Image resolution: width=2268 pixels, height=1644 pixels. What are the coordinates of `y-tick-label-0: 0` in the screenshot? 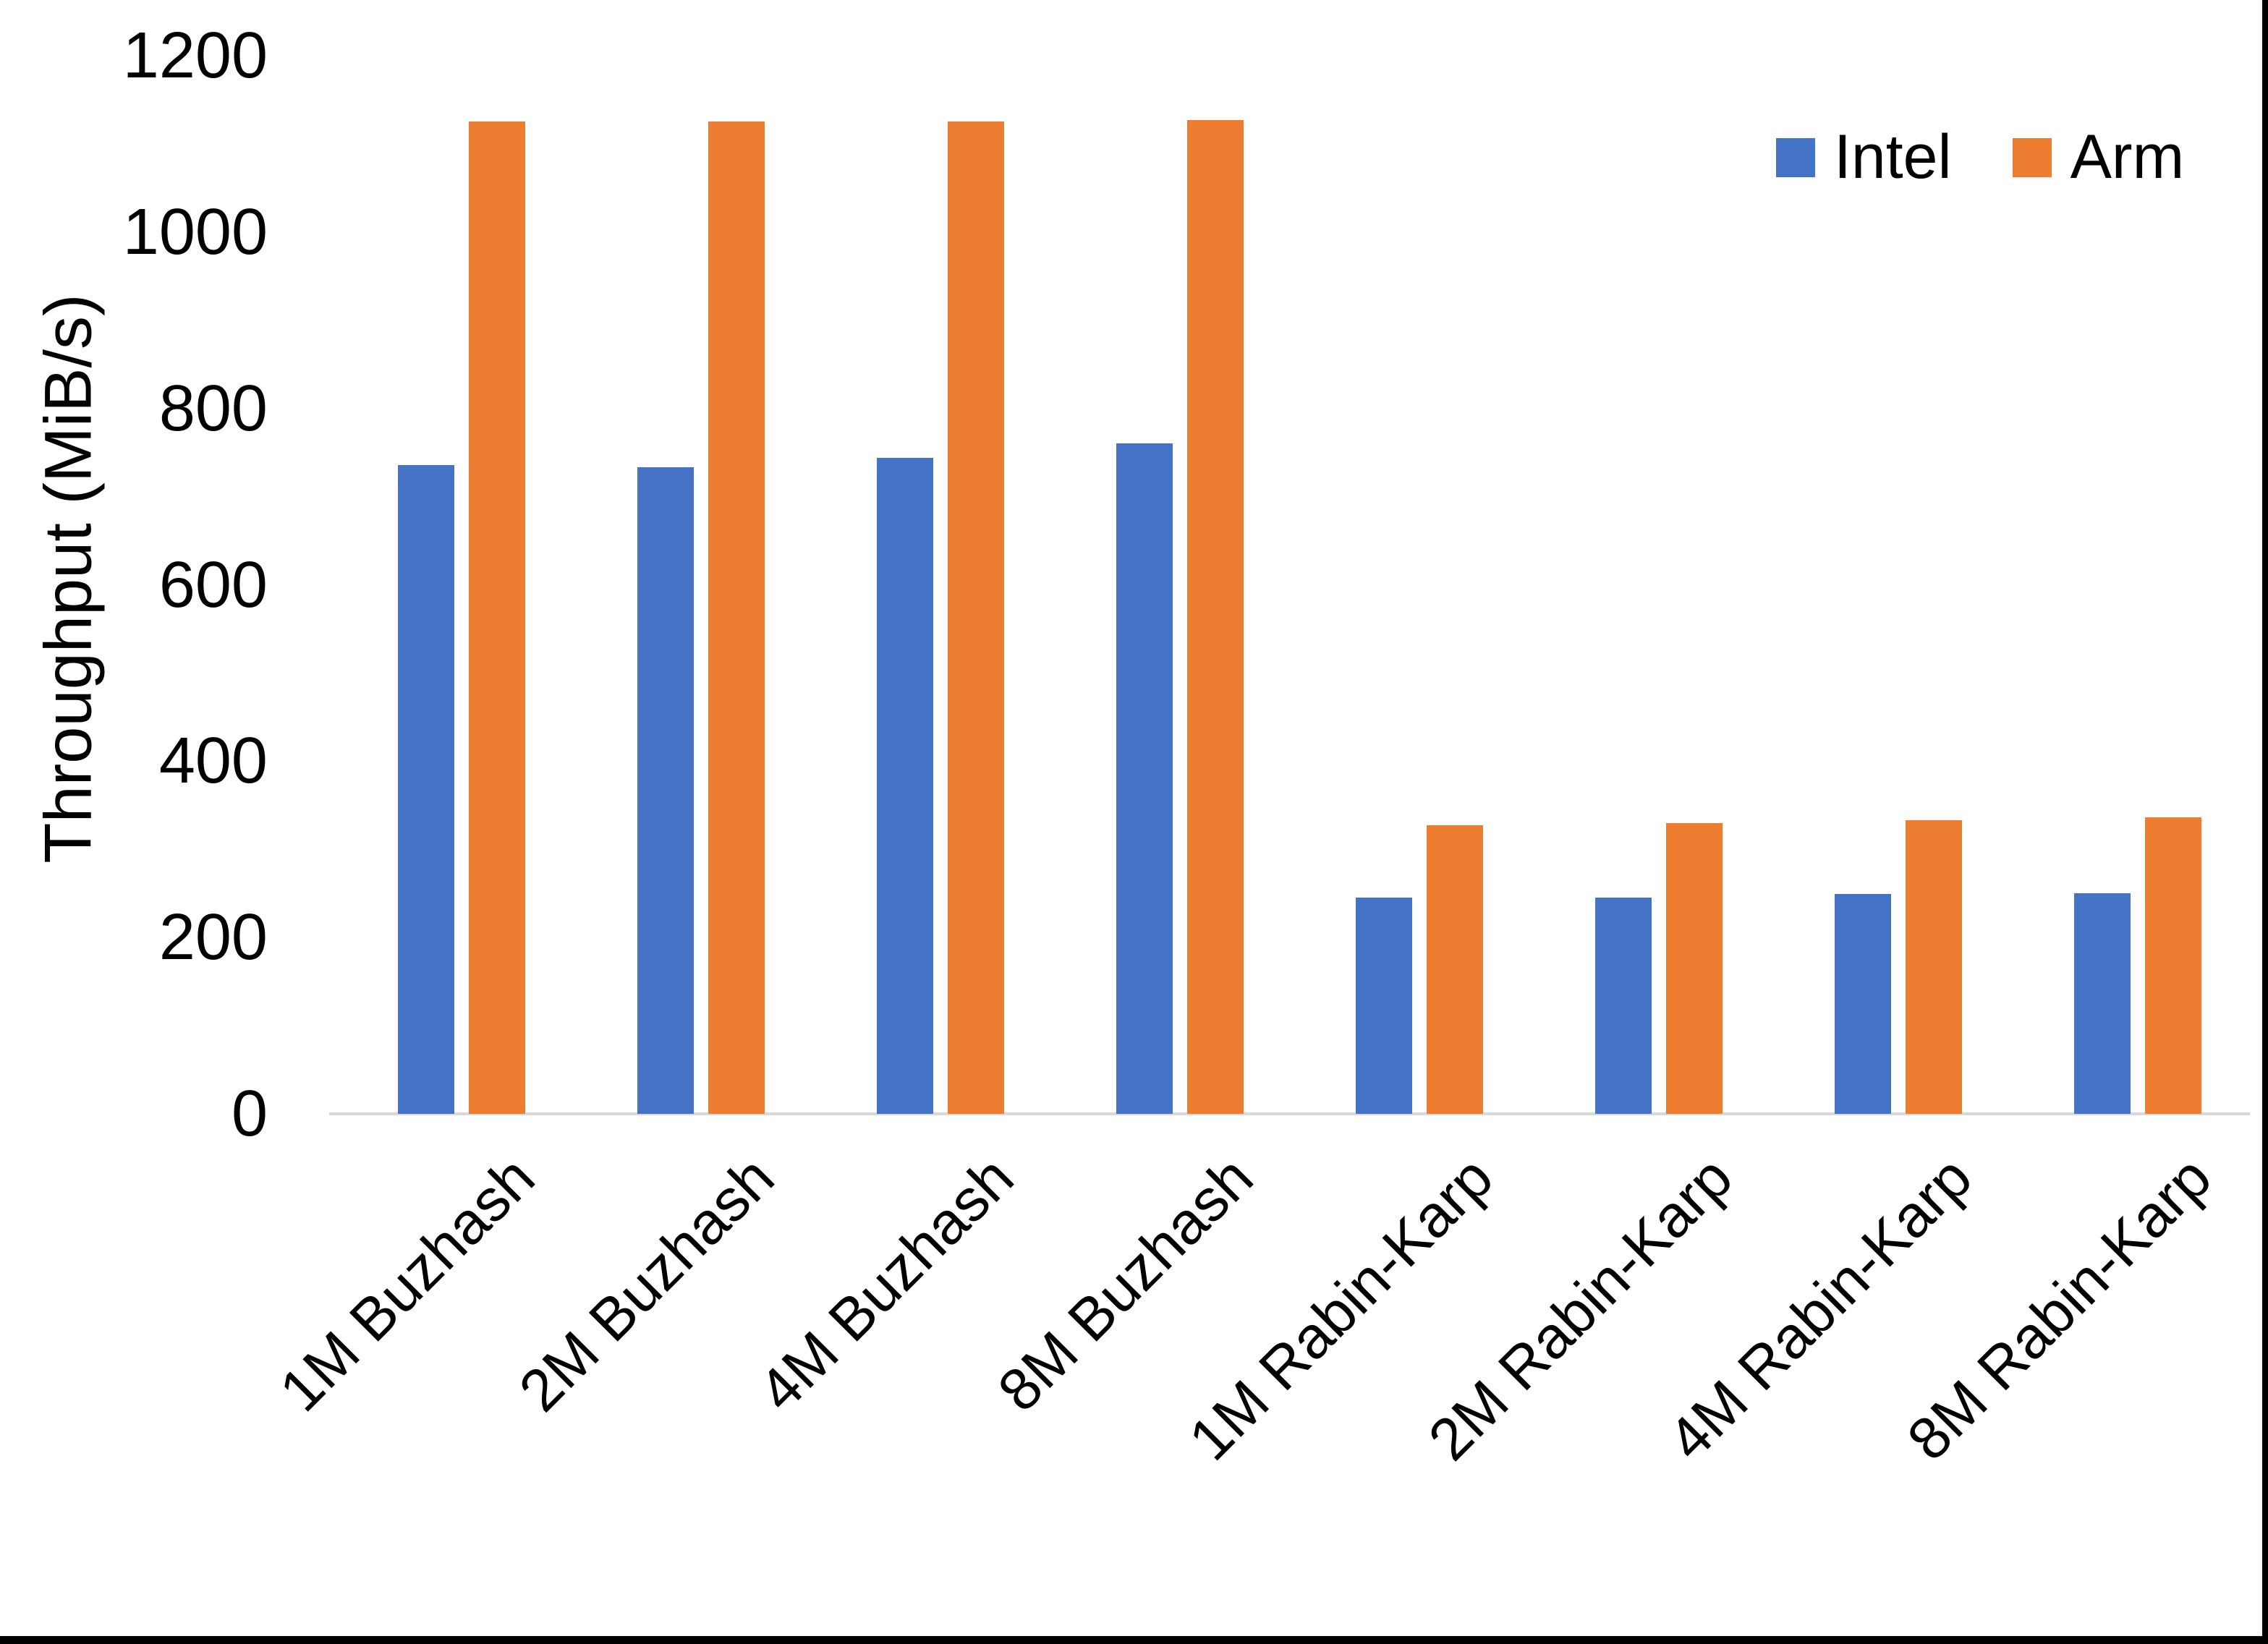 It's located at (249, 1114).